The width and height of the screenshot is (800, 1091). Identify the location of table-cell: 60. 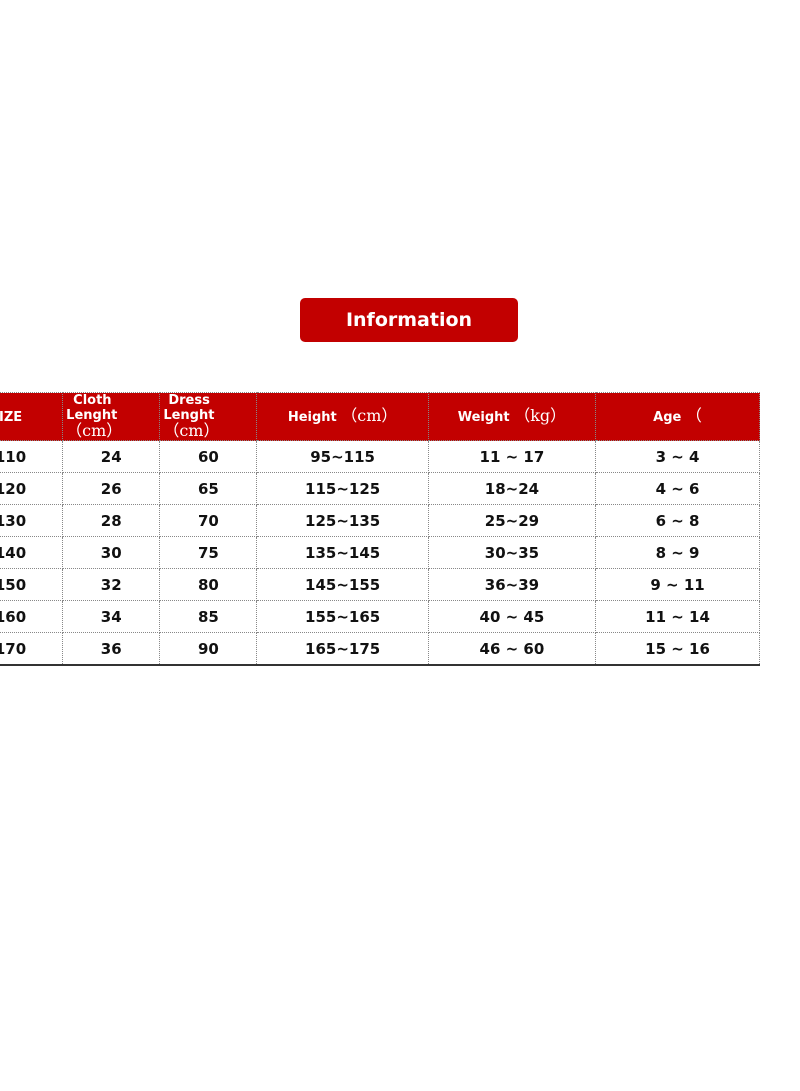
(208, 456).